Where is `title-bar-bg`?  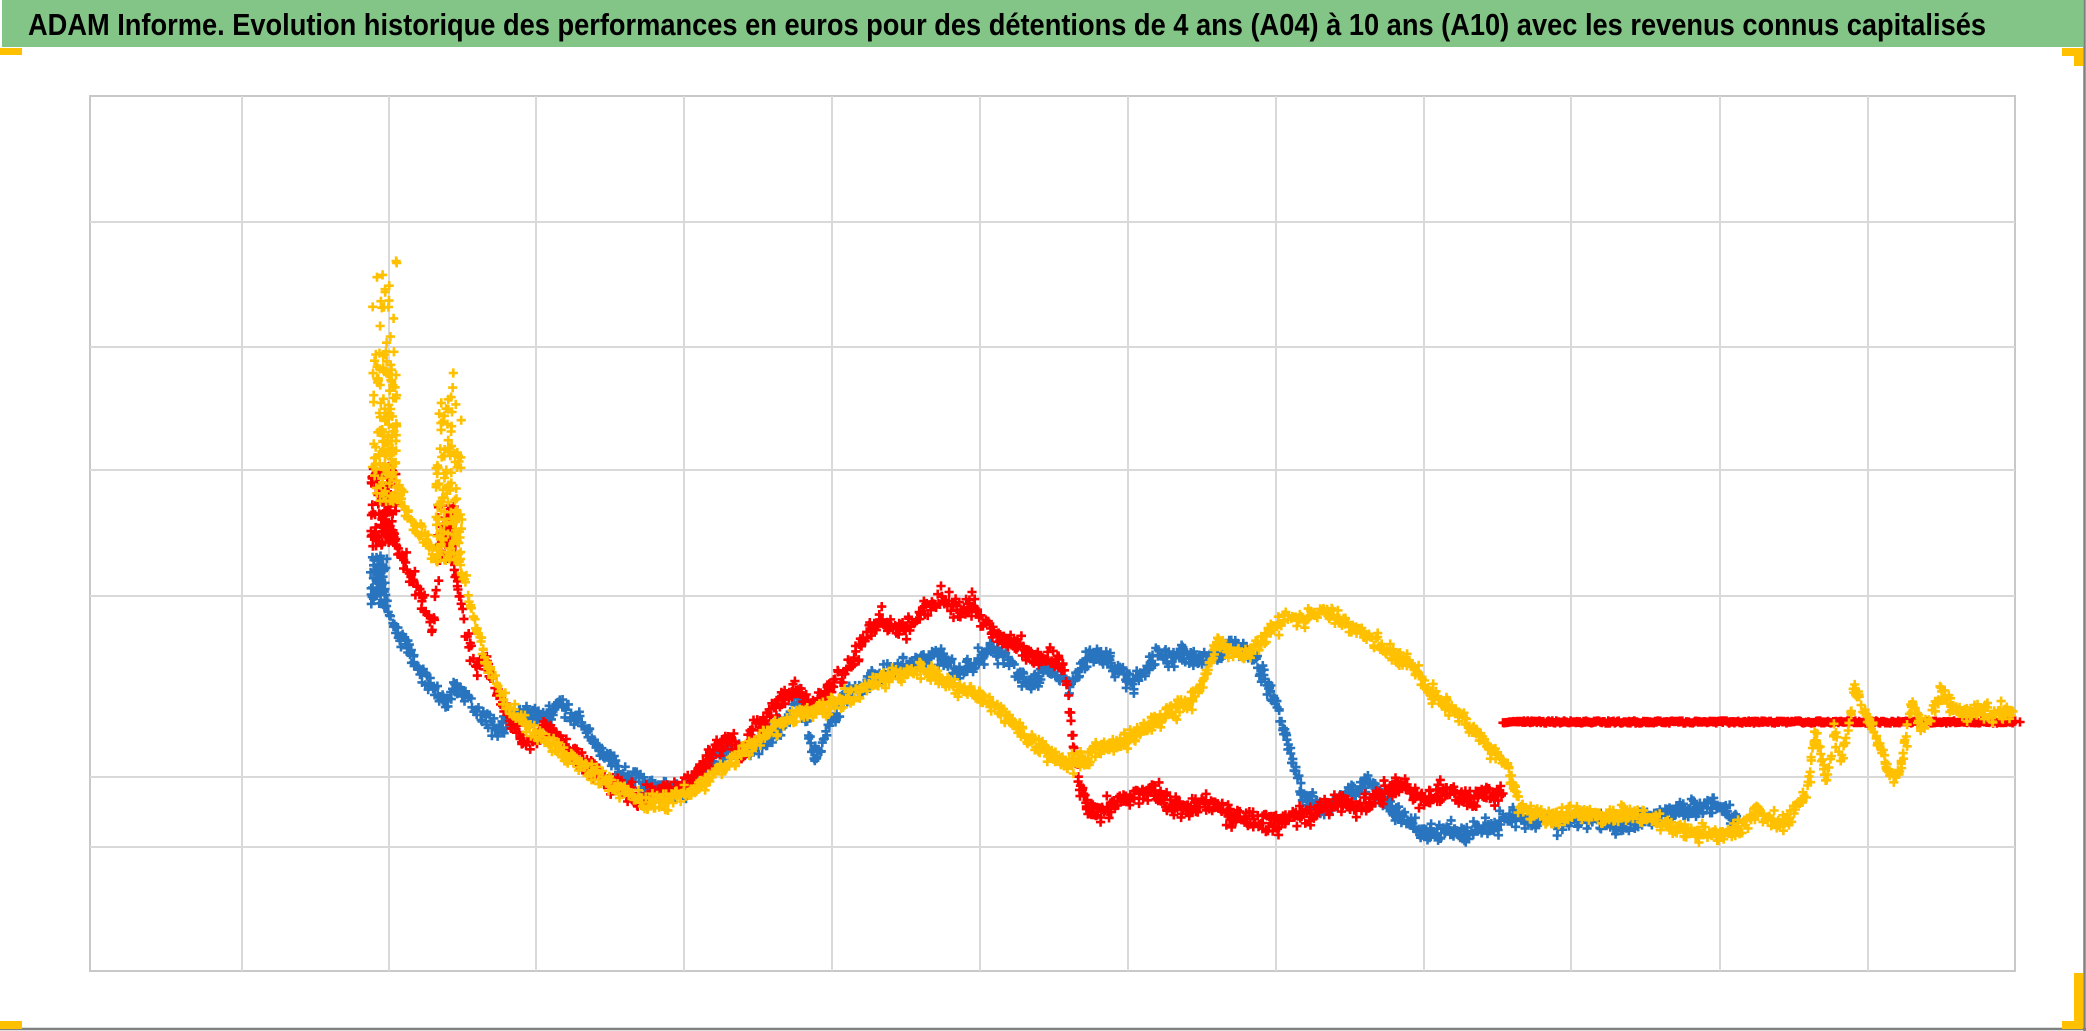
title-bar-bg is located at coordinates (1042, 23).